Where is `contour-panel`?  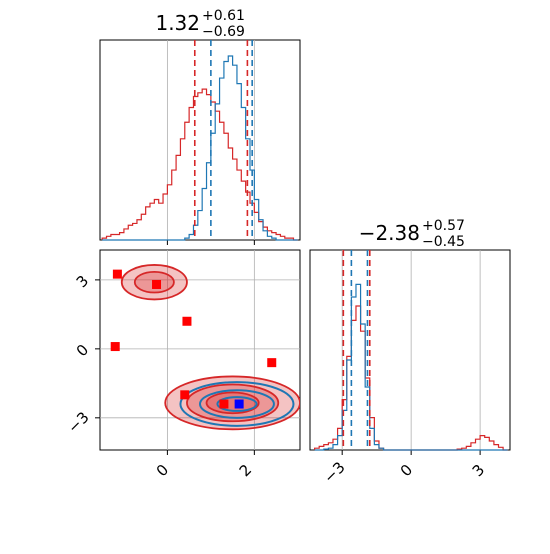
contour-panel is located at coordinates (198, 352).